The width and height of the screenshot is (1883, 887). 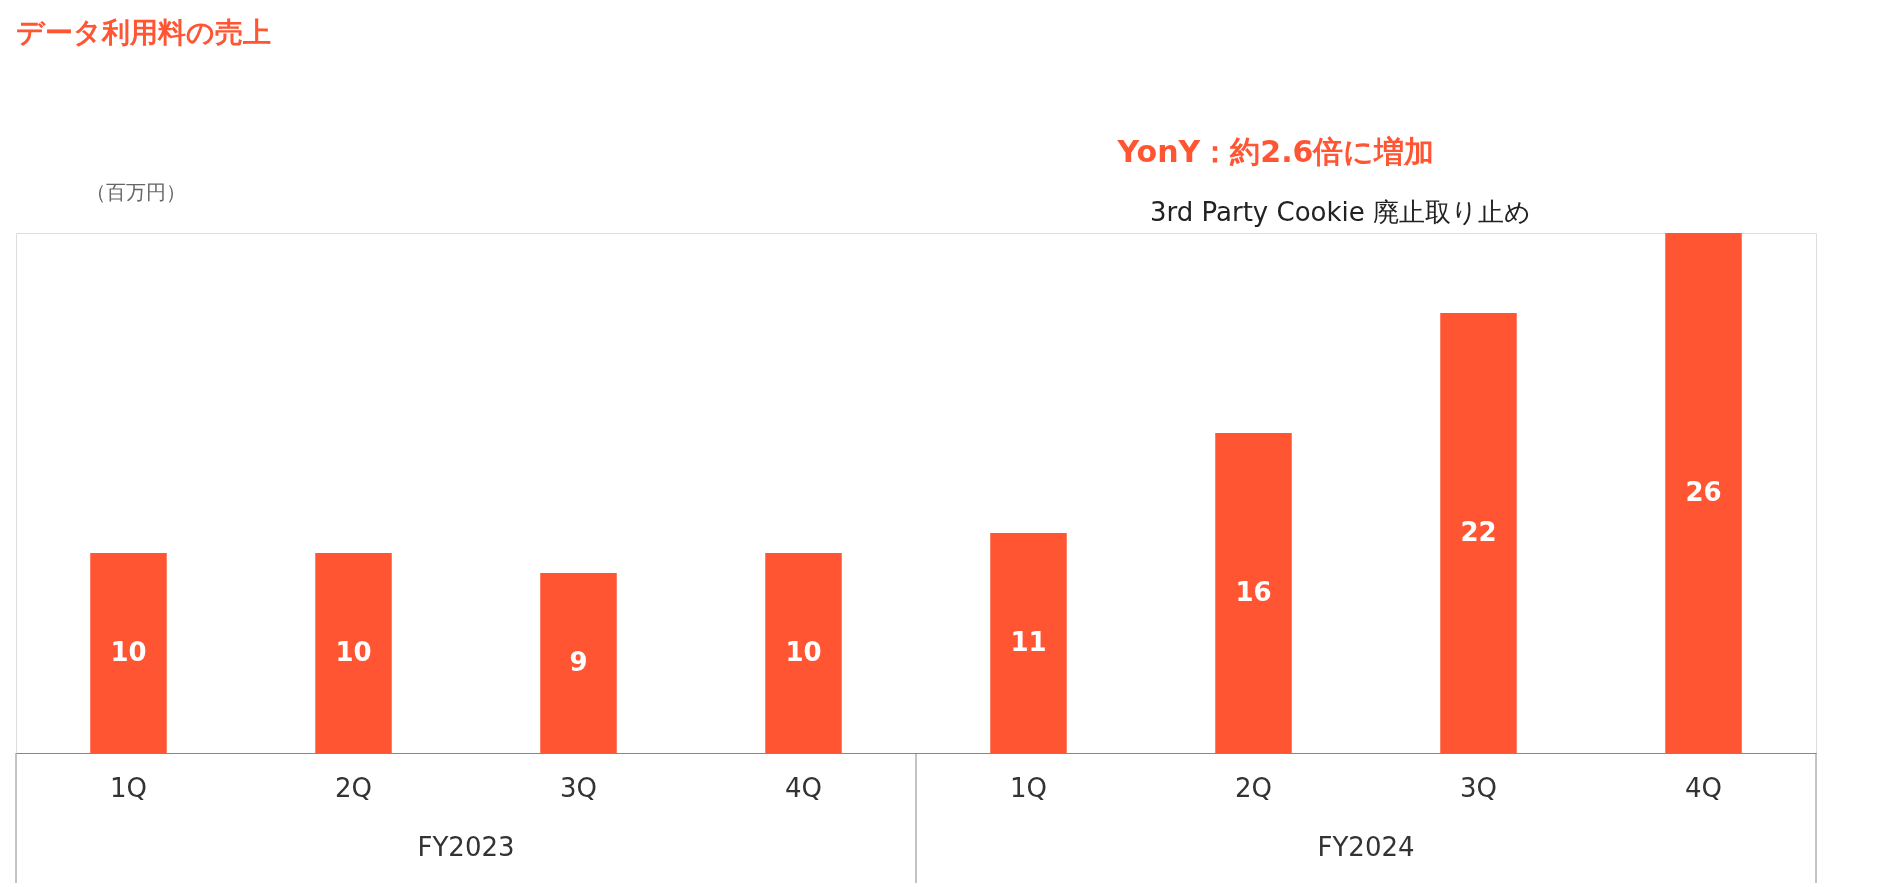 I want to click on text: FY2023, so click(x=466, y=847).